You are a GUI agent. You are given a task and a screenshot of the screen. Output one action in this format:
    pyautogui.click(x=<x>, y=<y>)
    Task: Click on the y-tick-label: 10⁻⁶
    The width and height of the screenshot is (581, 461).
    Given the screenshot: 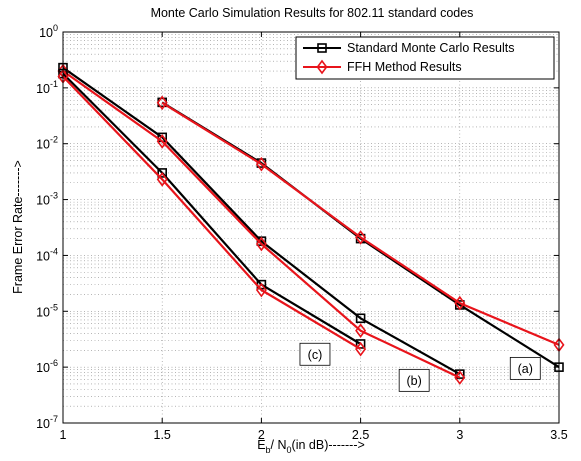 What is the action you would take?
    pyautogui.click(x=47, y=366)
    